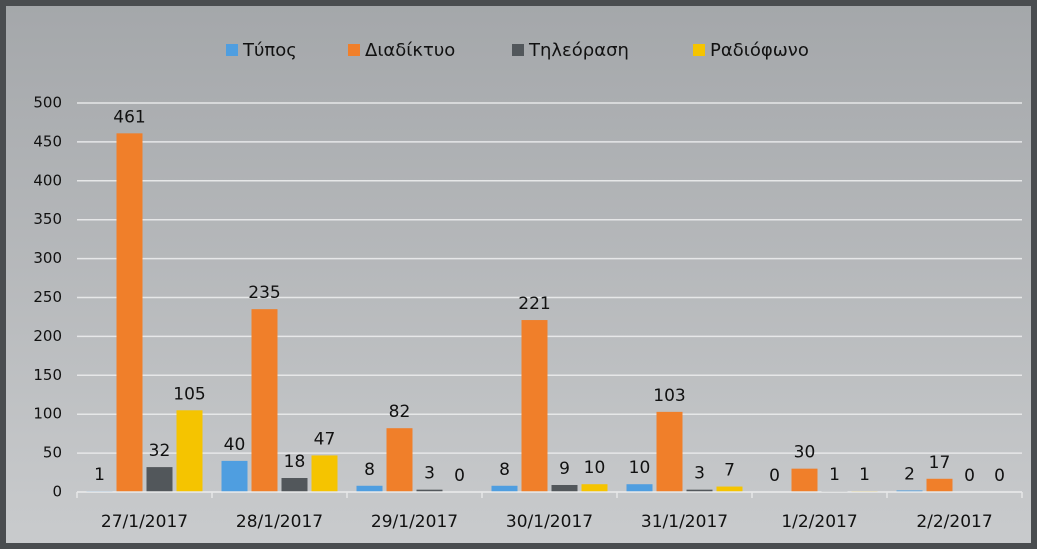 The height and width of the screenshot is (553, 1037). What do you see at coordinates (47, 375) in the screenshot?
I see `y-tick-label: 150` at bounding box center [47, 375].